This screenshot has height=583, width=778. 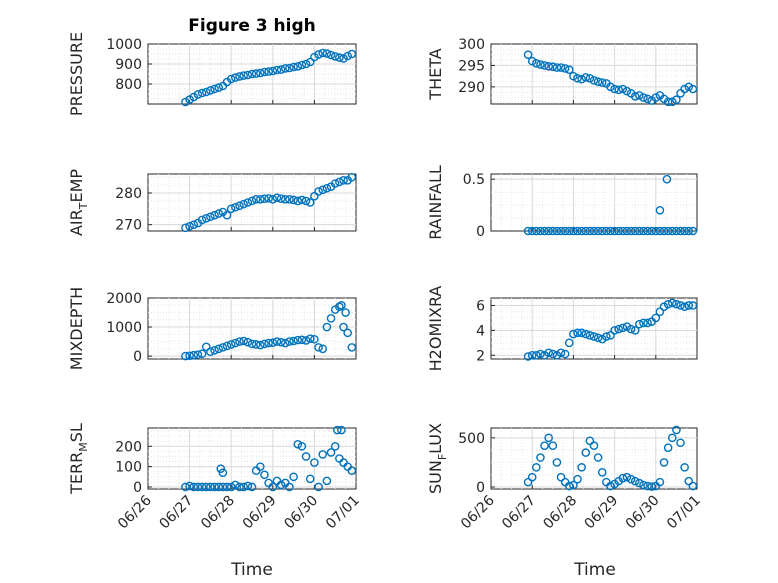 I want to click on y-tick-label: 500, so click(x=471, y=439).